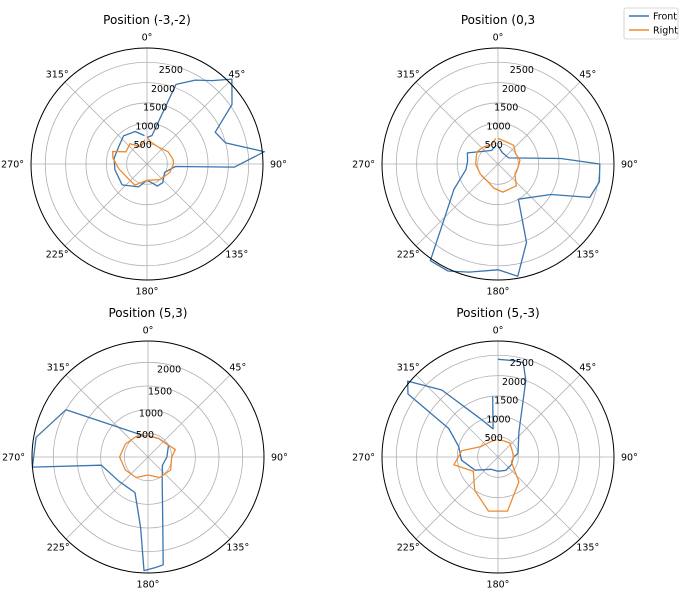 The image size is (694, 602). What do you see at coordinates (651, 23) in the screenshot?
I see `legend: Front Right` at bounding box center [651, 23].